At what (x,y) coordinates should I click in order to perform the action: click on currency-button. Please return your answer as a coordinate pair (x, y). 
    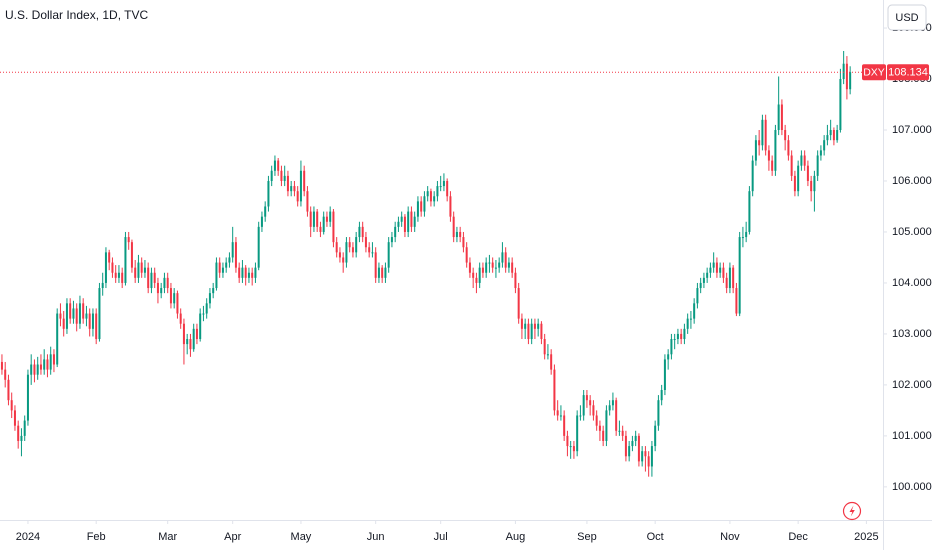
    Looking at the image, I should click on (907, 17).